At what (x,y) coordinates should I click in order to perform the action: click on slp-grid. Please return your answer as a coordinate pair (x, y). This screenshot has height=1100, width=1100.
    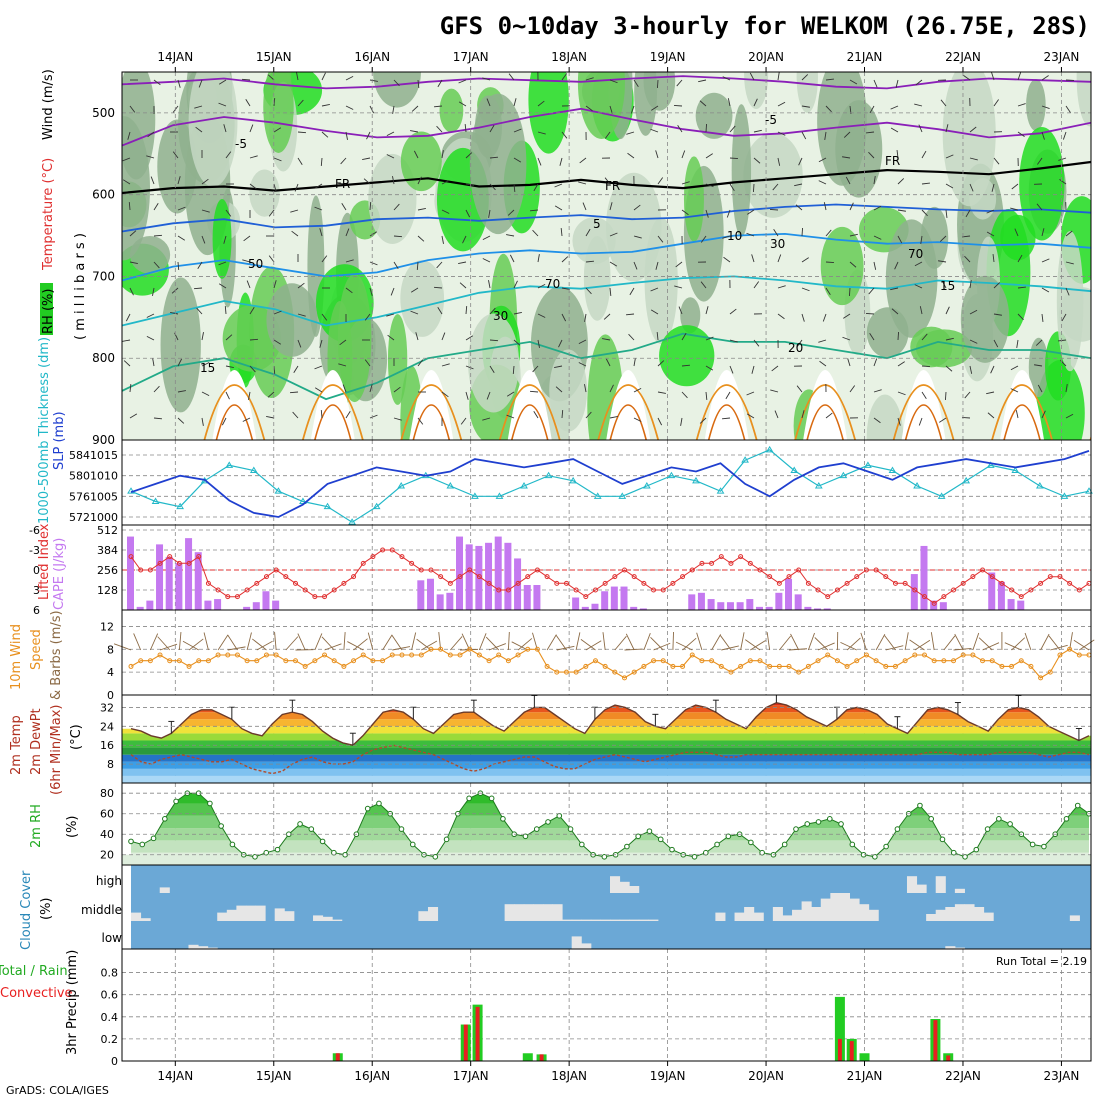
    Looking at the image, I should click on (606, 486).